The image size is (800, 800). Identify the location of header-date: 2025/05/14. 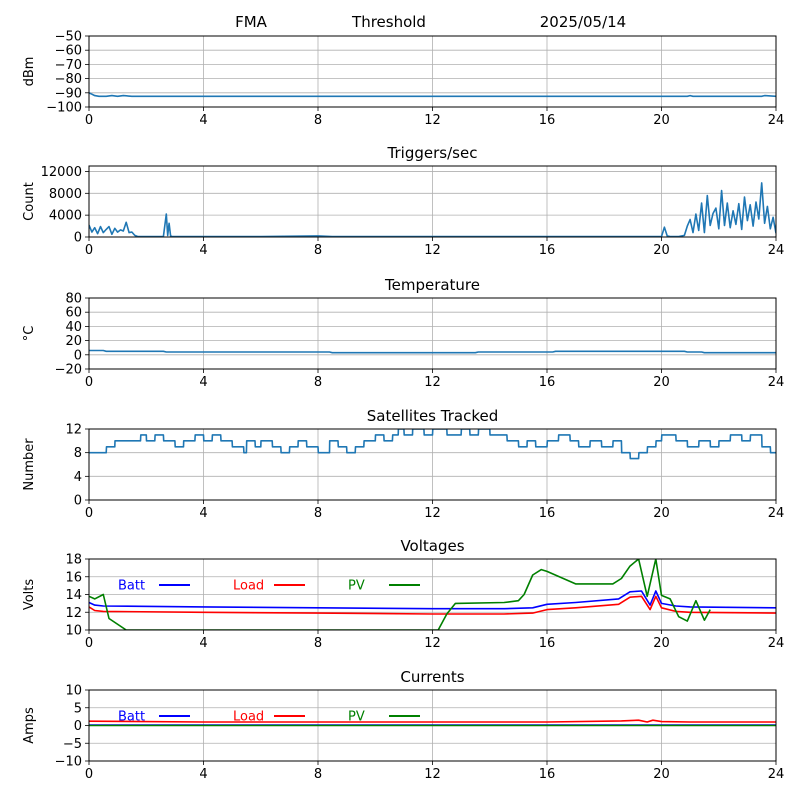
(583, 22).